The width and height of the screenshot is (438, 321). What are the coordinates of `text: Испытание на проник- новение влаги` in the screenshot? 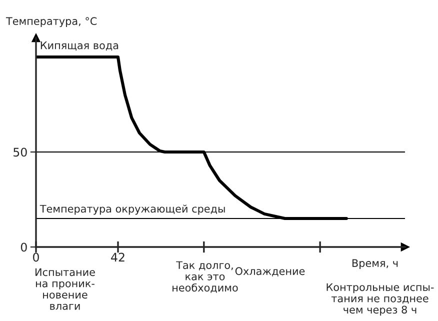 It's located at (65, 289).